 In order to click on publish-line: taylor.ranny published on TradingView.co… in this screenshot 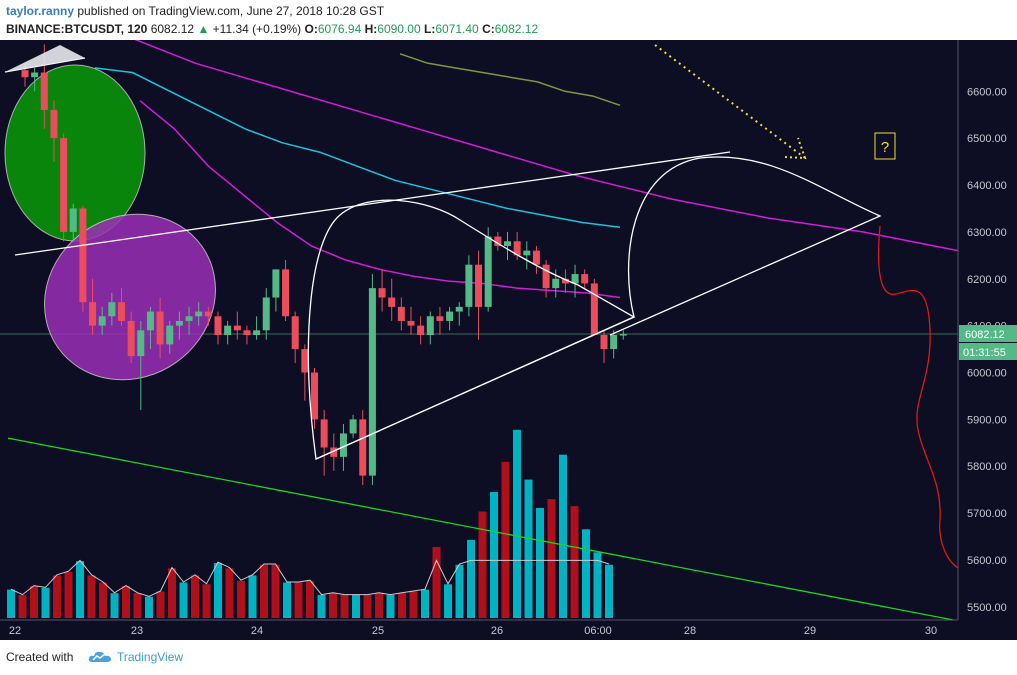, I will do `click(195, 11)`.